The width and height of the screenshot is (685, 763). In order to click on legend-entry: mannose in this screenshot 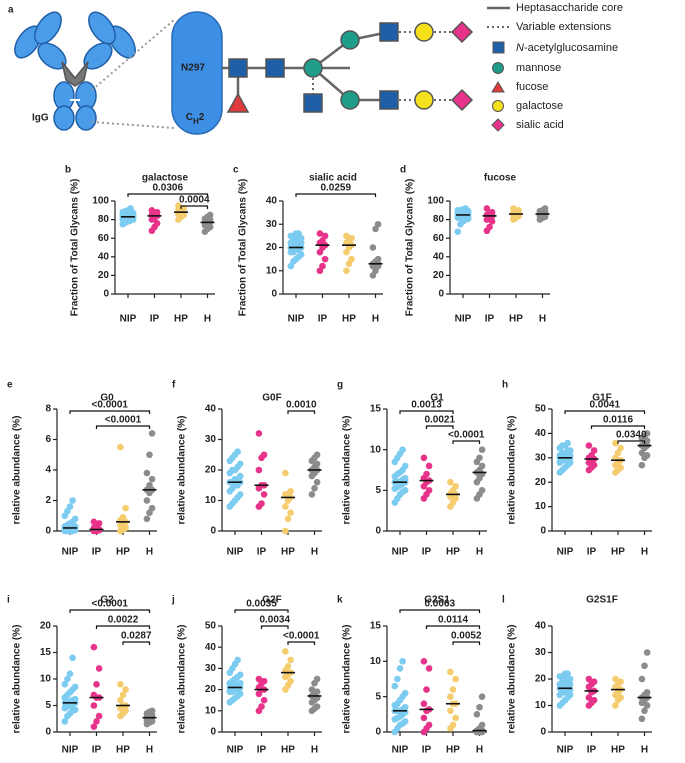, I will do `click(538, 68)`.